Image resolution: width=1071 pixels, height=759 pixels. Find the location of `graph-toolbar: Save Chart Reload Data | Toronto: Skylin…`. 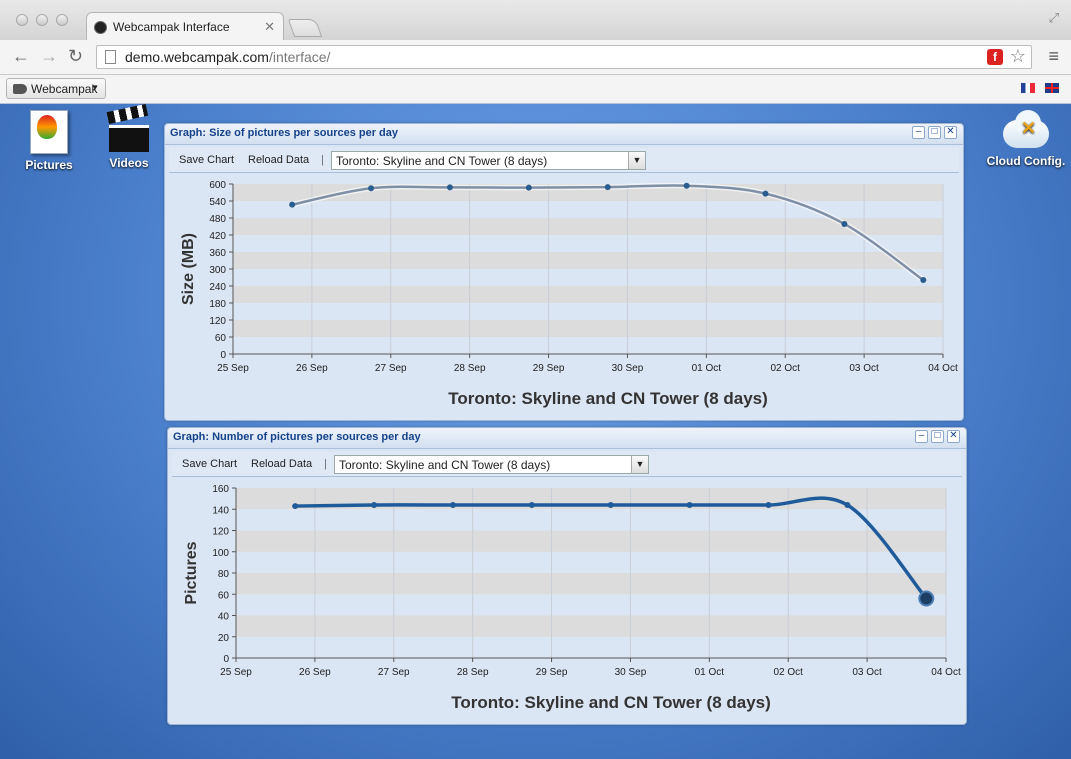

graph-toolbar: Save Chart Reload Data | Toronto: Skylin… is located at coordinates (564, 160).